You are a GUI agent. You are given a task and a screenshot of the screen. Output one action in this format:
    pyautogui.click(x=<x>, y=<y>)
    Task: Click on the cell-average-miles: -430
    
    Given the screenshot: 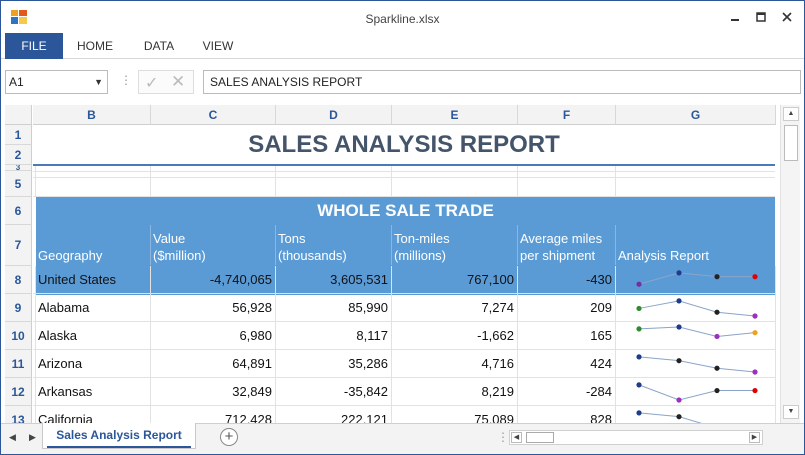 What is the action you would take?
    pyautogui.click(x=598, y=279)
    